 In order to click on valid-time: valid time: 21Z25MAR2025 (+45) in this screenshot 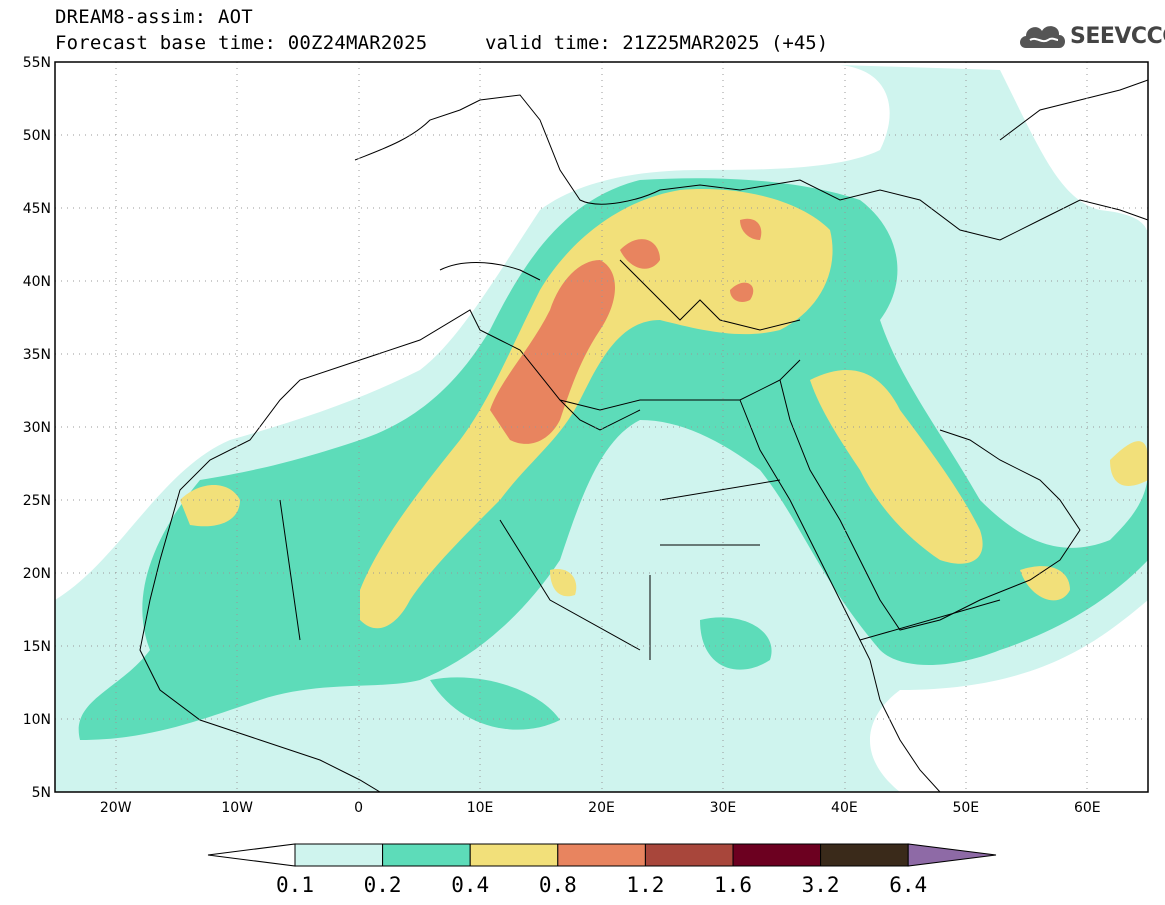, I will do `click(657, 43)`.